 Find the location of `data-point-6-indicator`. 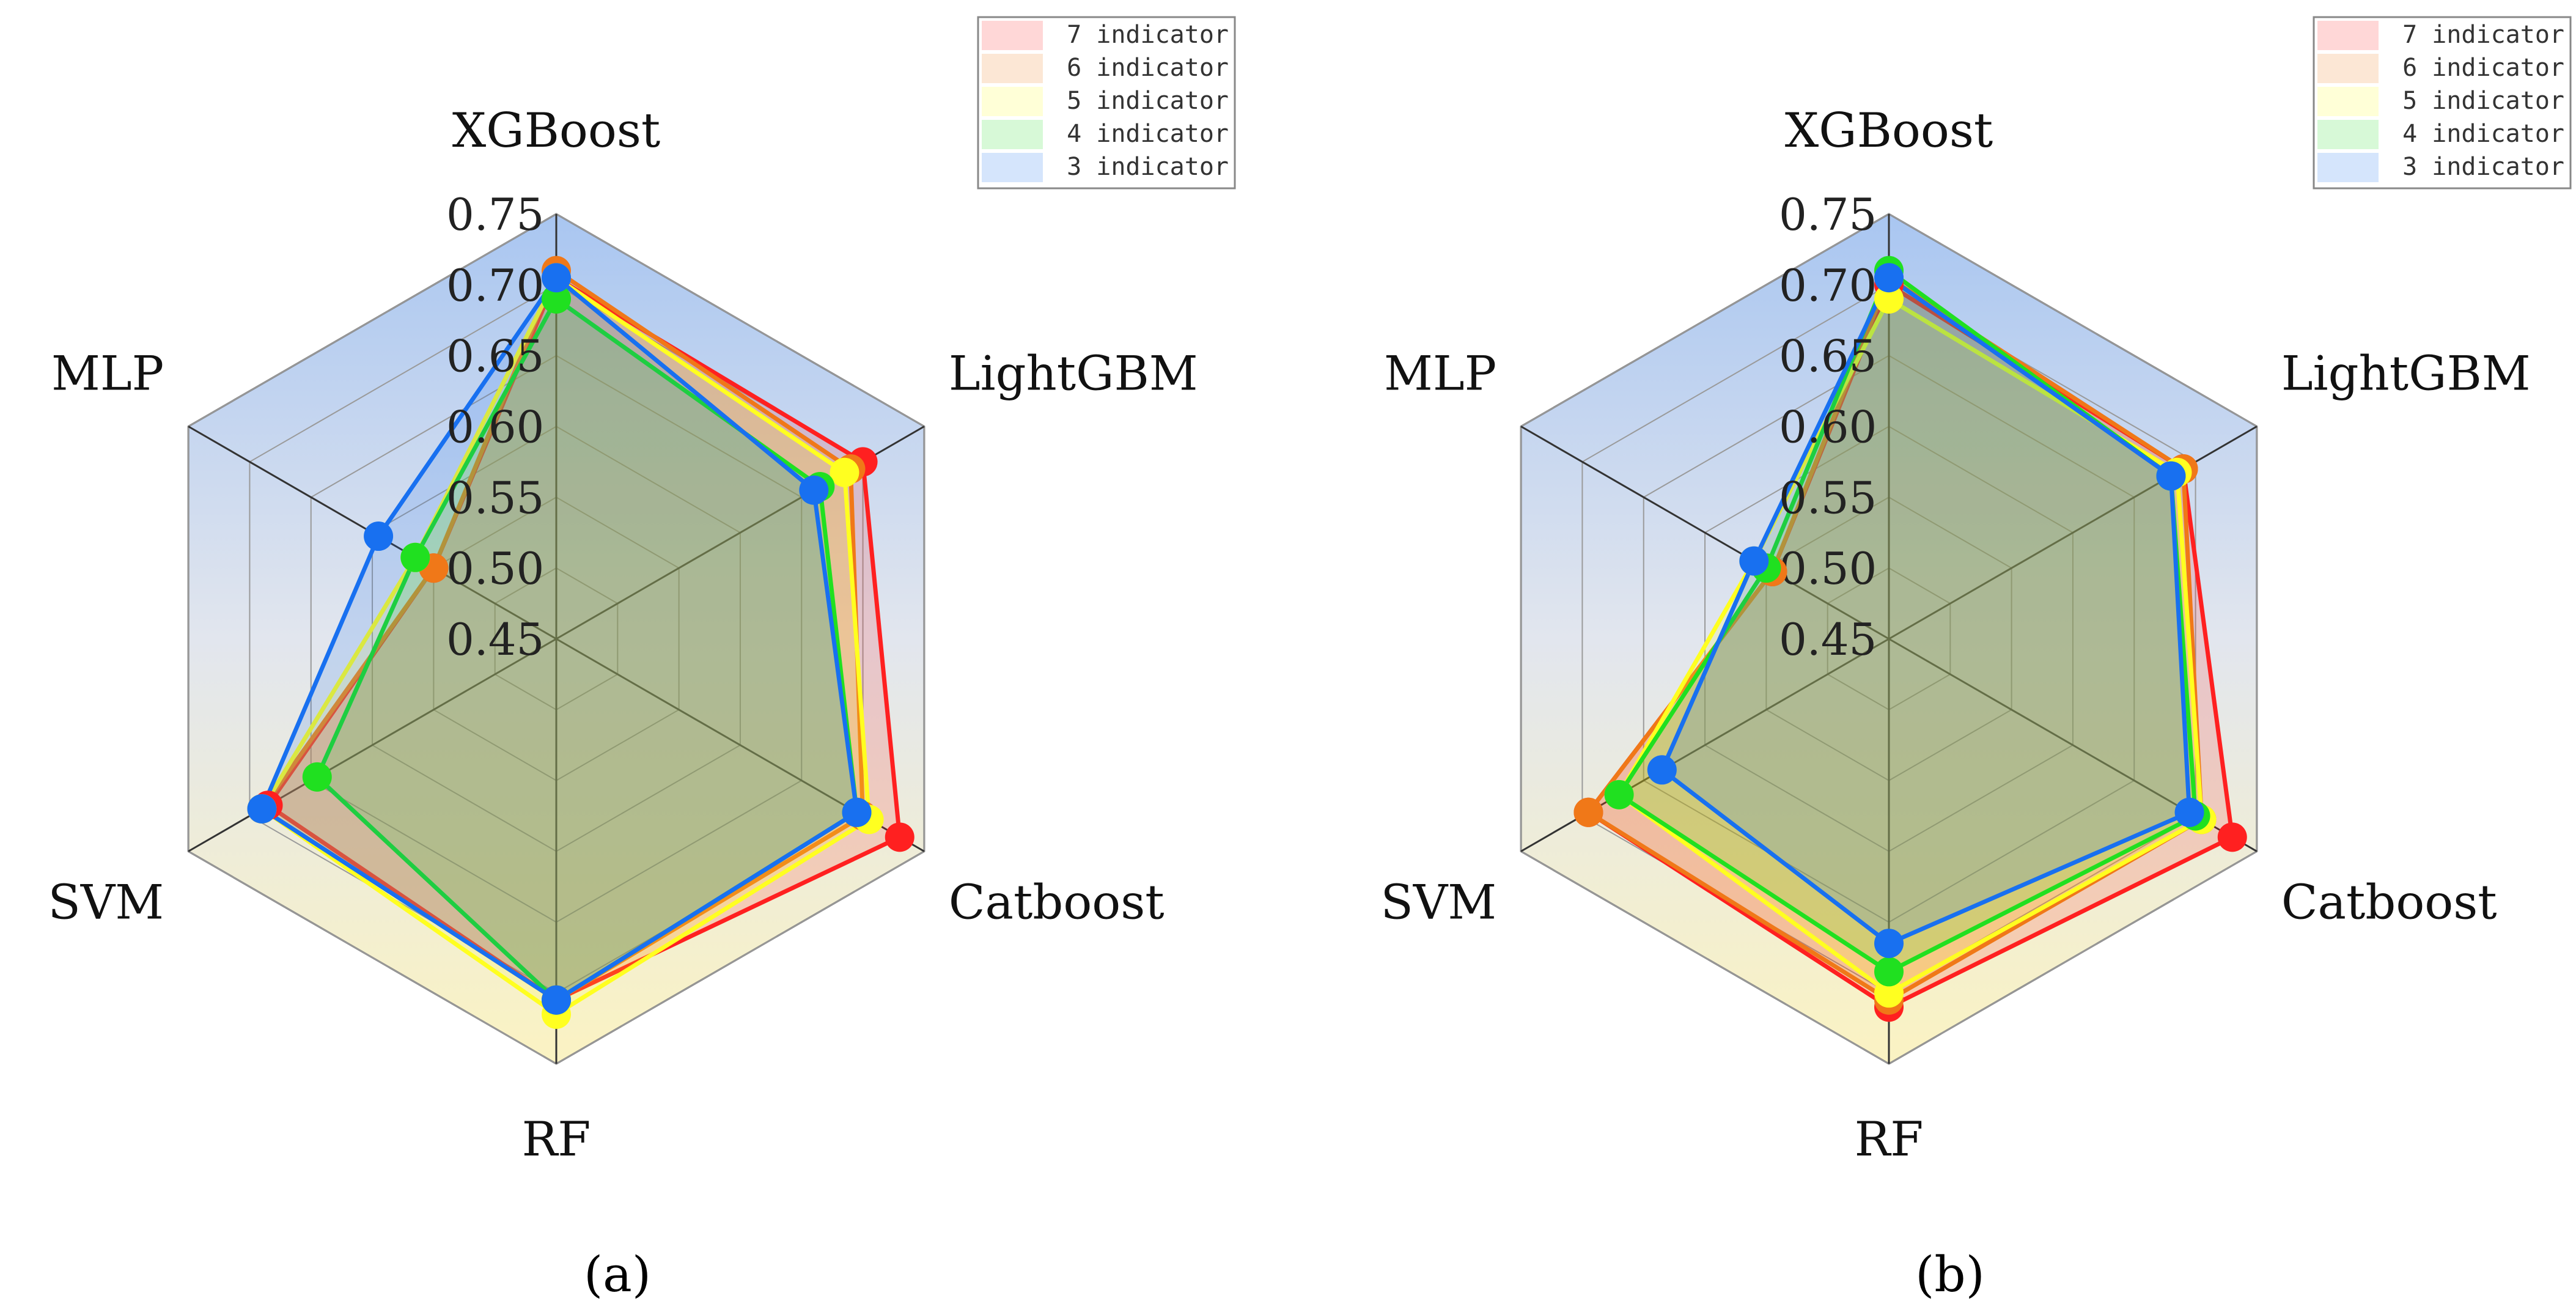

data-point-6-indicator is located at coordinates (1588, 812).